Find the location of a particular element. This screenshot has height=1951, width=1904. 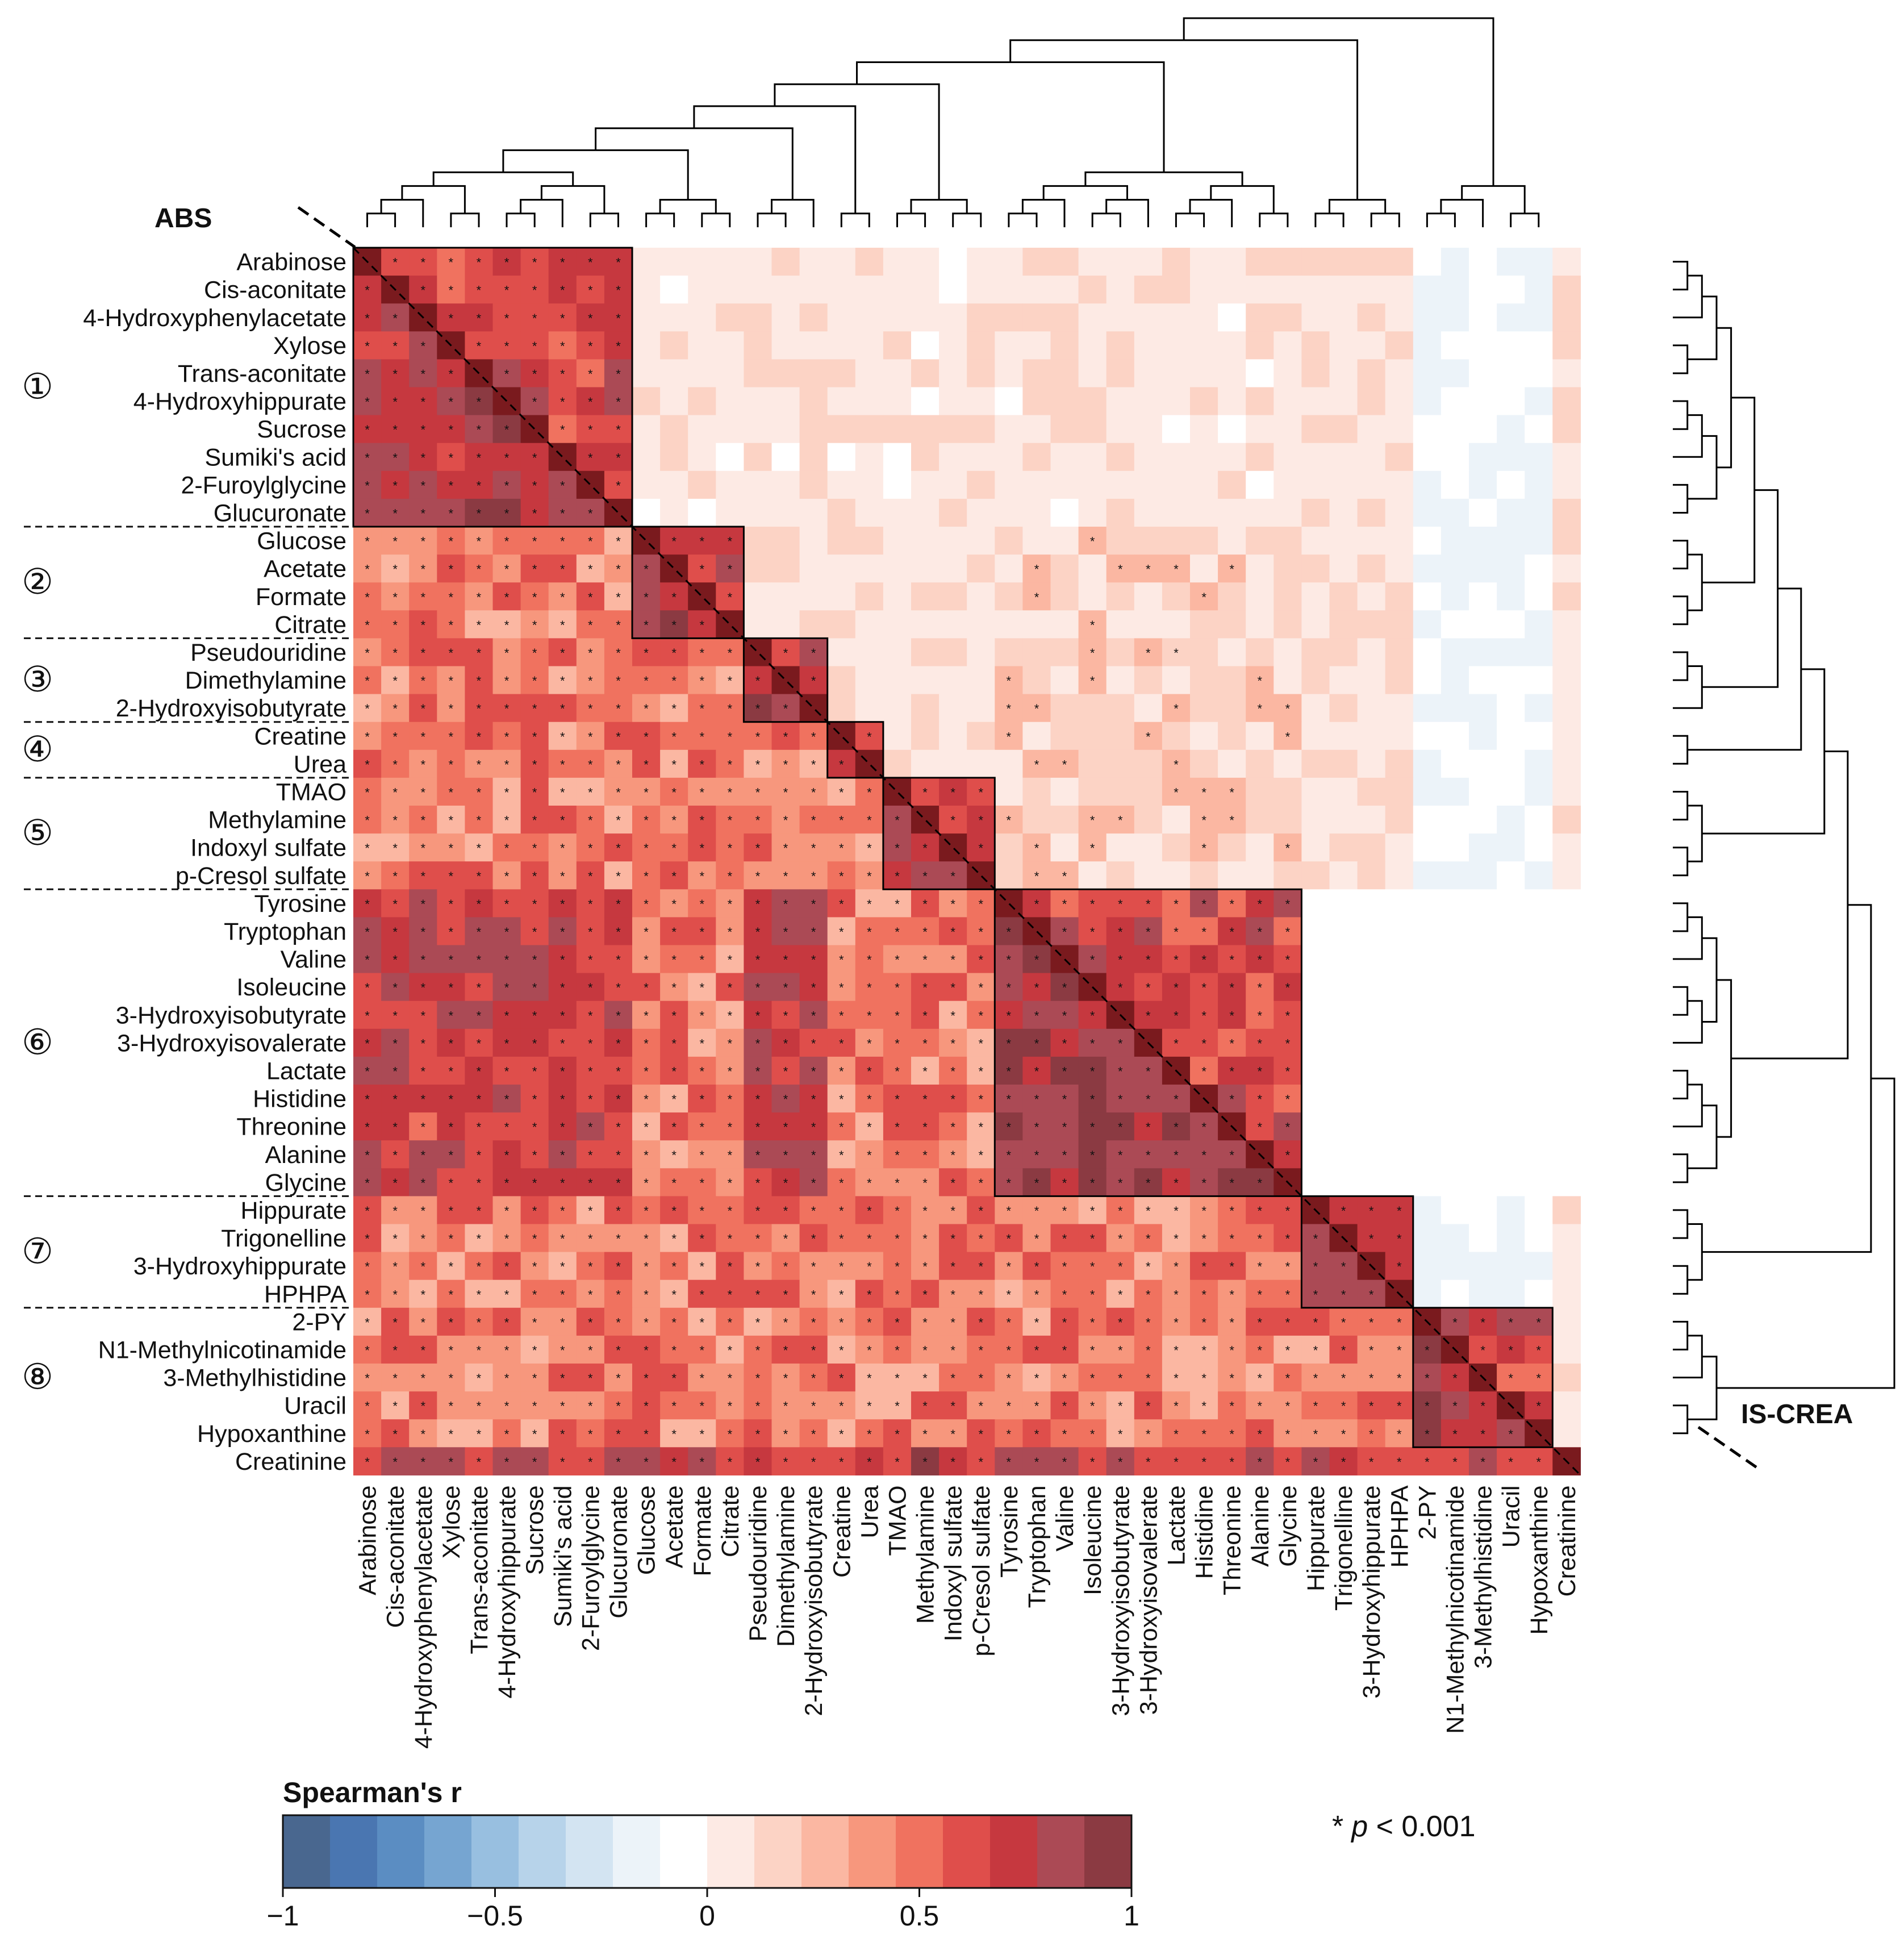

col-label-2-furoylglycine: 2-Furoylglycine is located at coordinates (591, 1568).